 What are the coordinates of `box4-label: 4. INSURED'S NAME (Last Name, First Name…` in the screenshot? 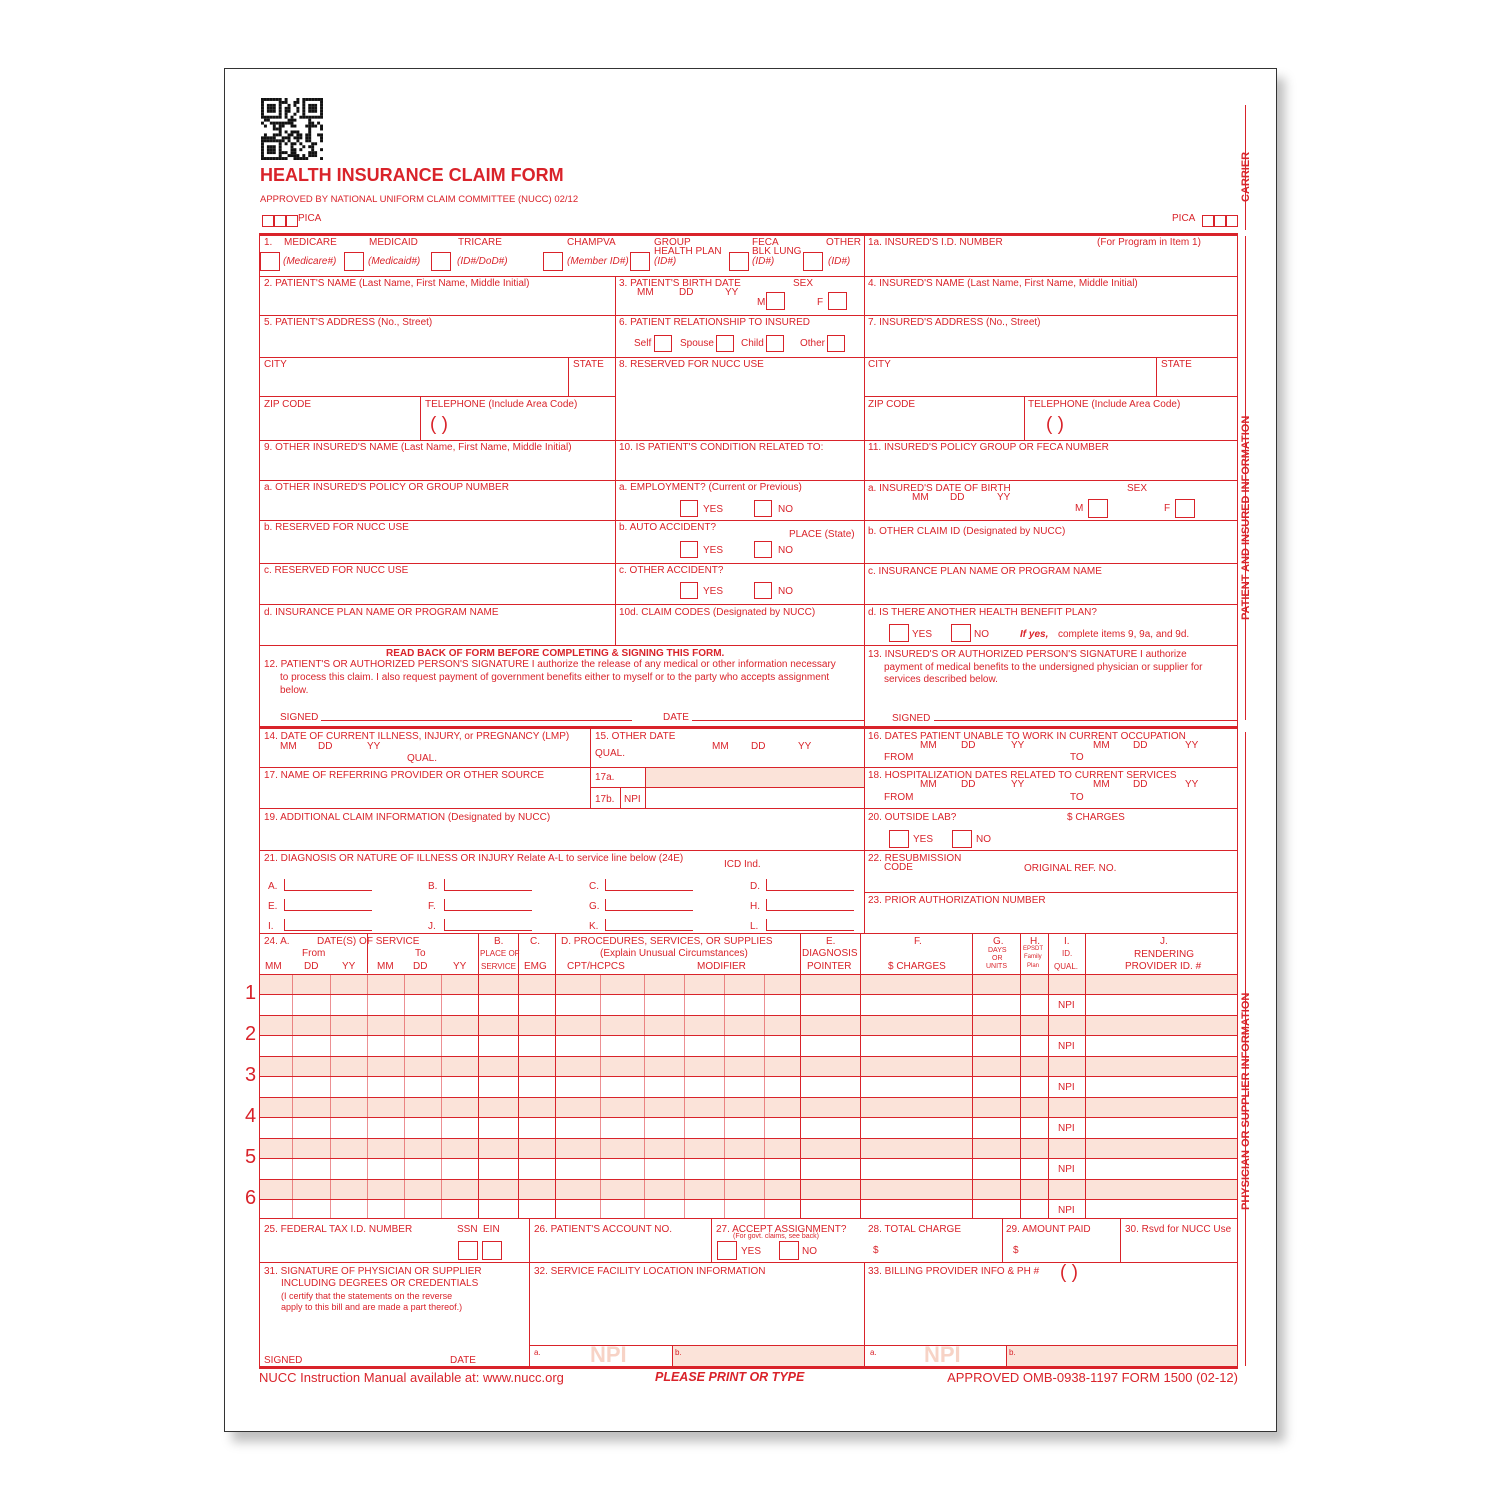 It's located at (1003, 283).